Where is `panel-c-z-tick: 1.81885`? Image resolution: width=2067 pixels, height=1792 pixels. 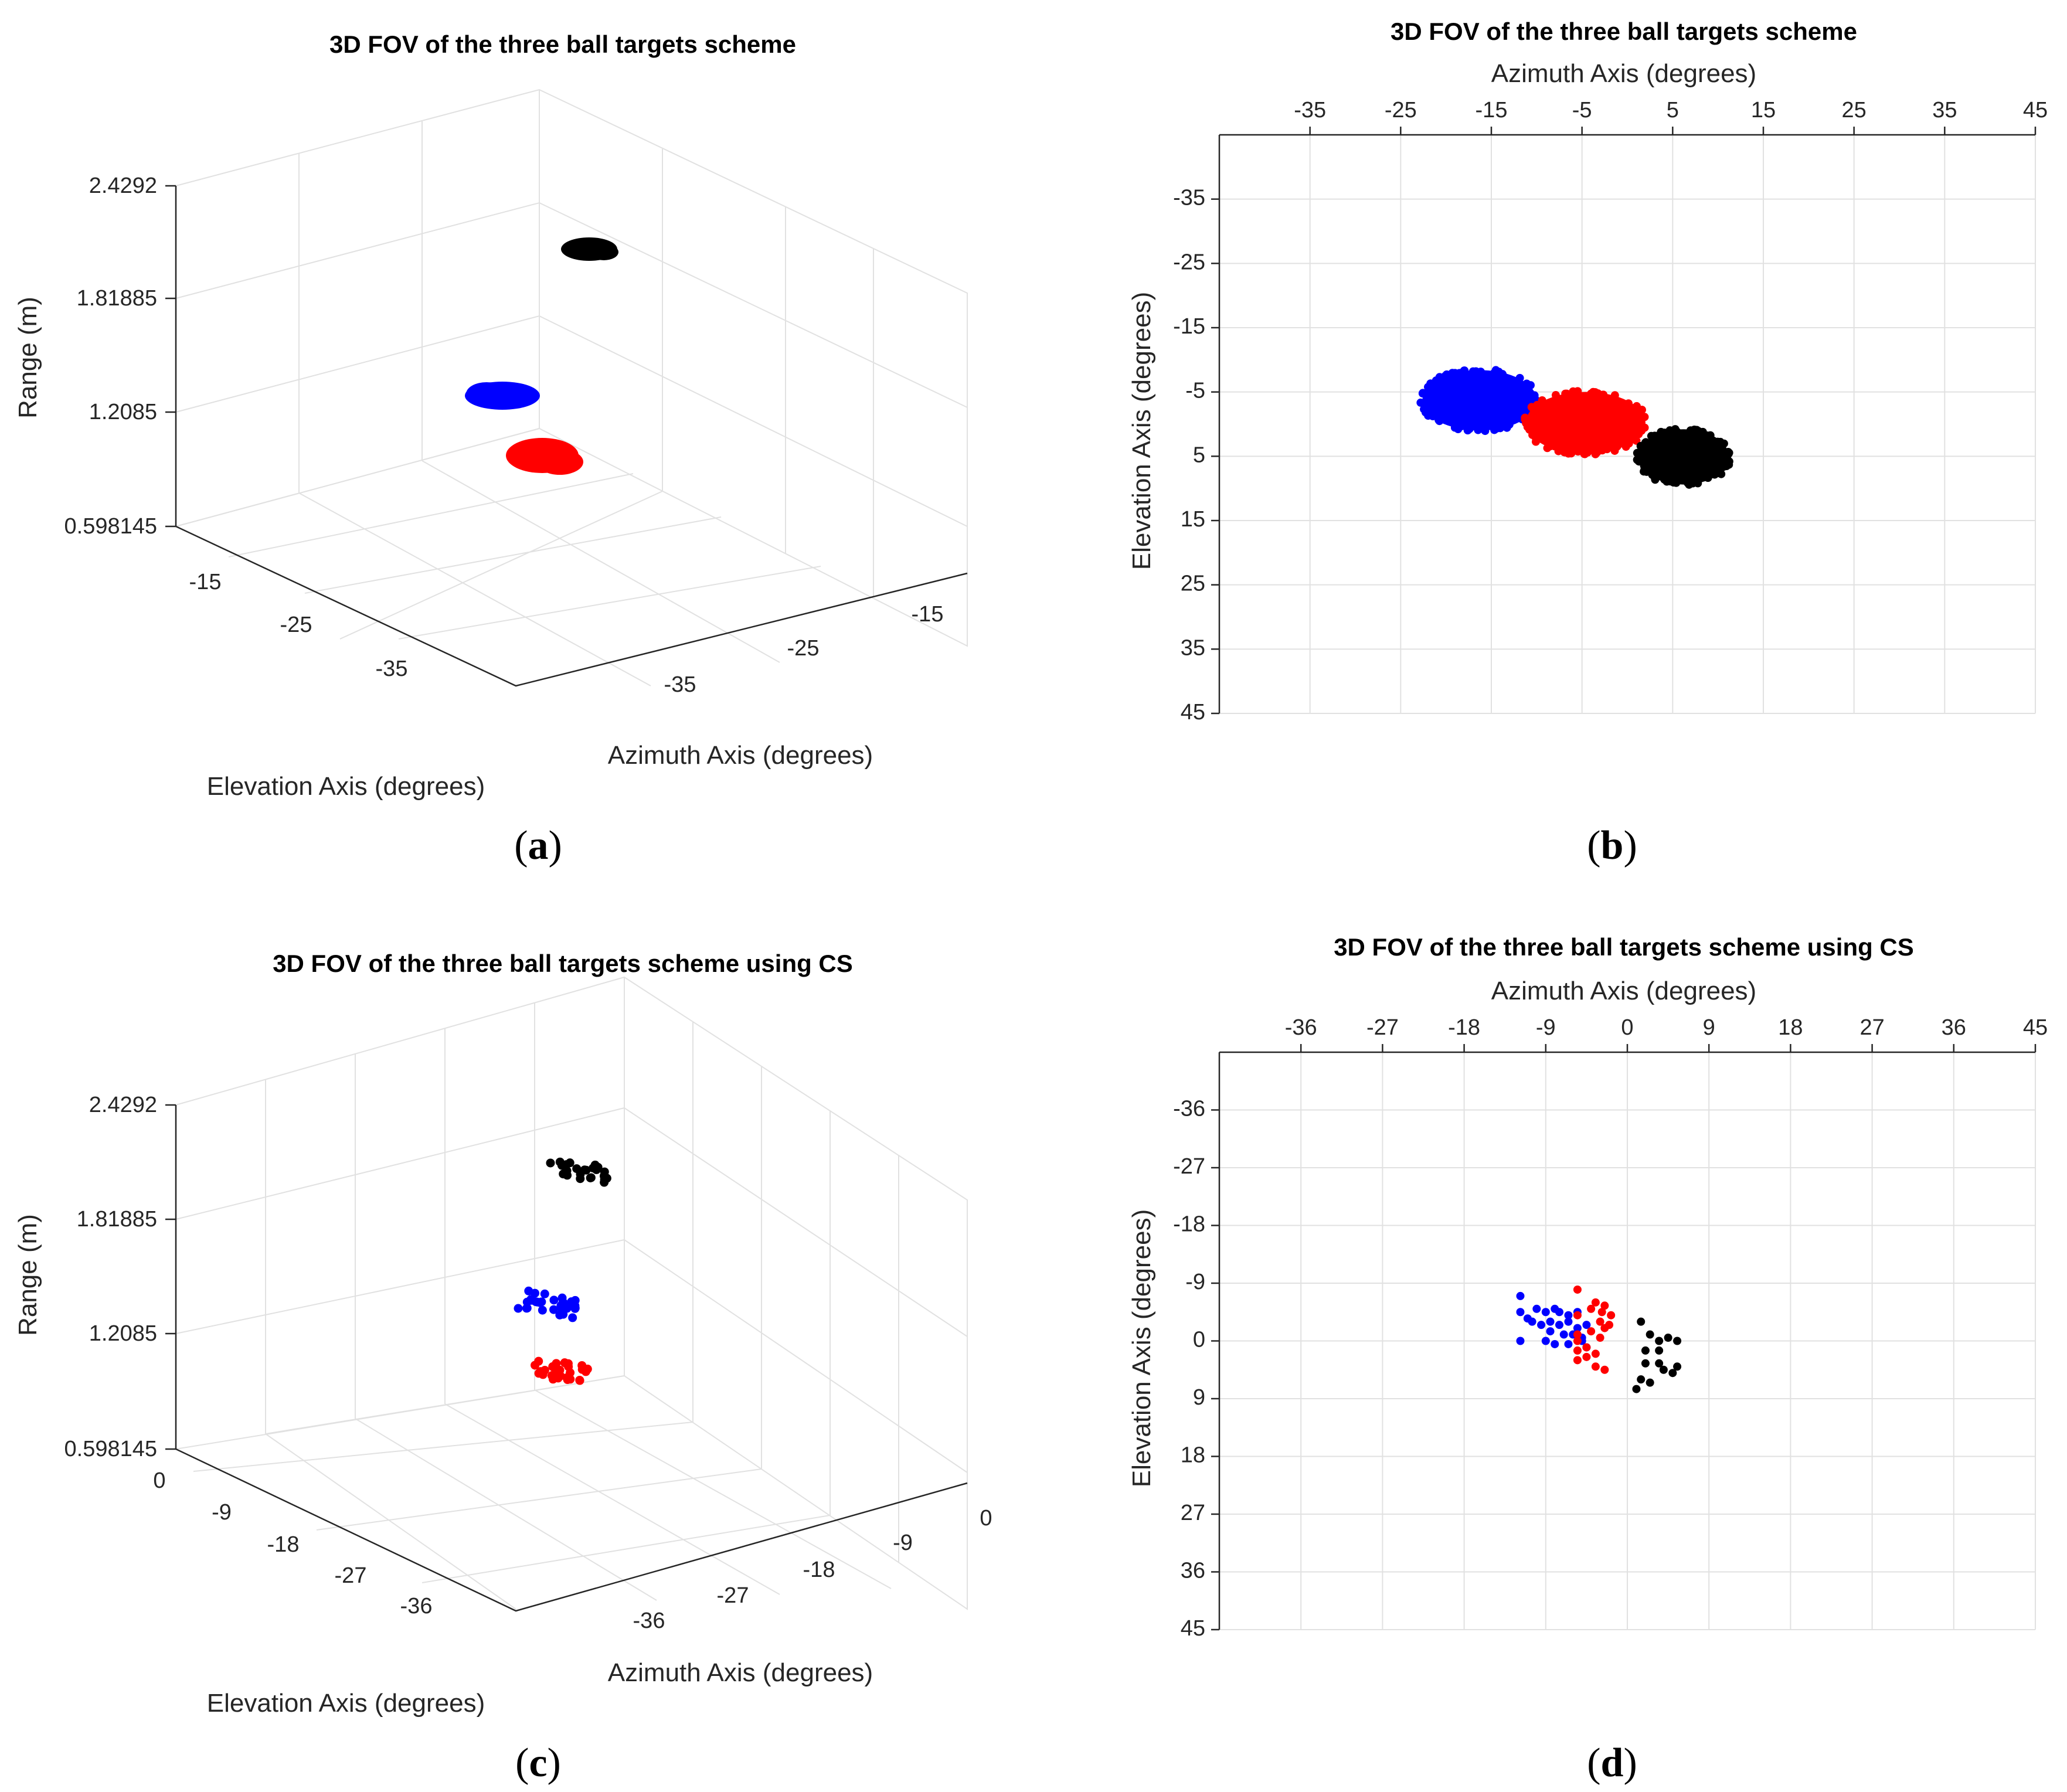
panel-c-z-tick: 1.81885 is located at coordinates (117, 1220).